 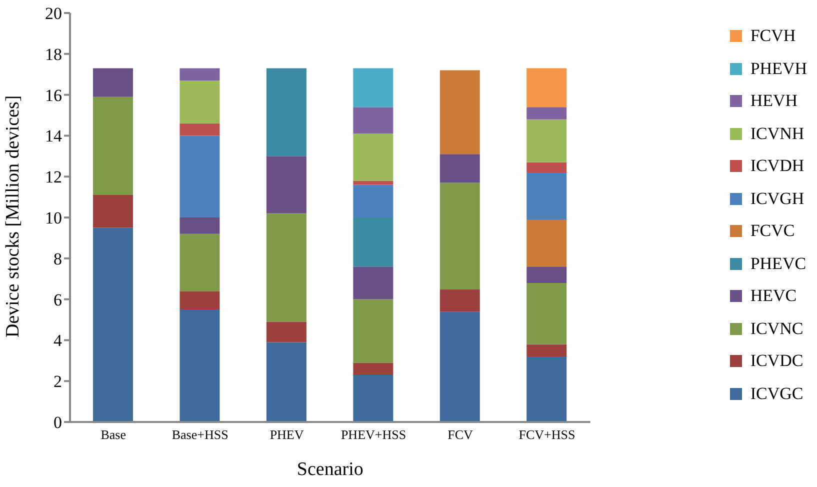 I want to click on legend-label: PHEVH, so click(x=778, y=68).